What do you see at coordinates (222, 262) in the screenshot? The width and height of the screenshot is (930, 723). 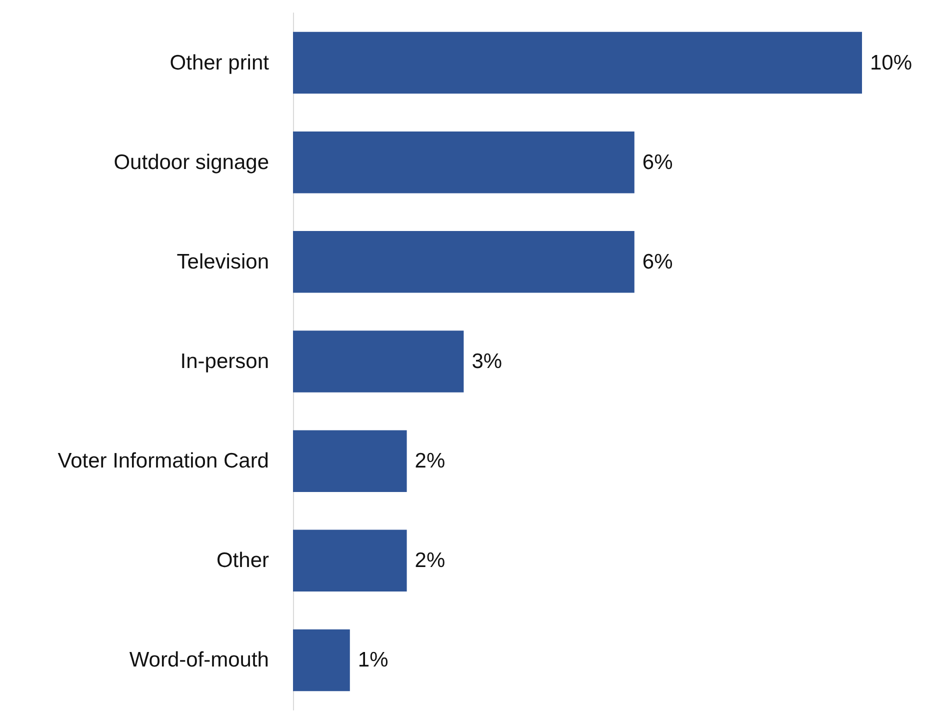 I see `y-tick-label: Television` at bounding box center [222, 262].